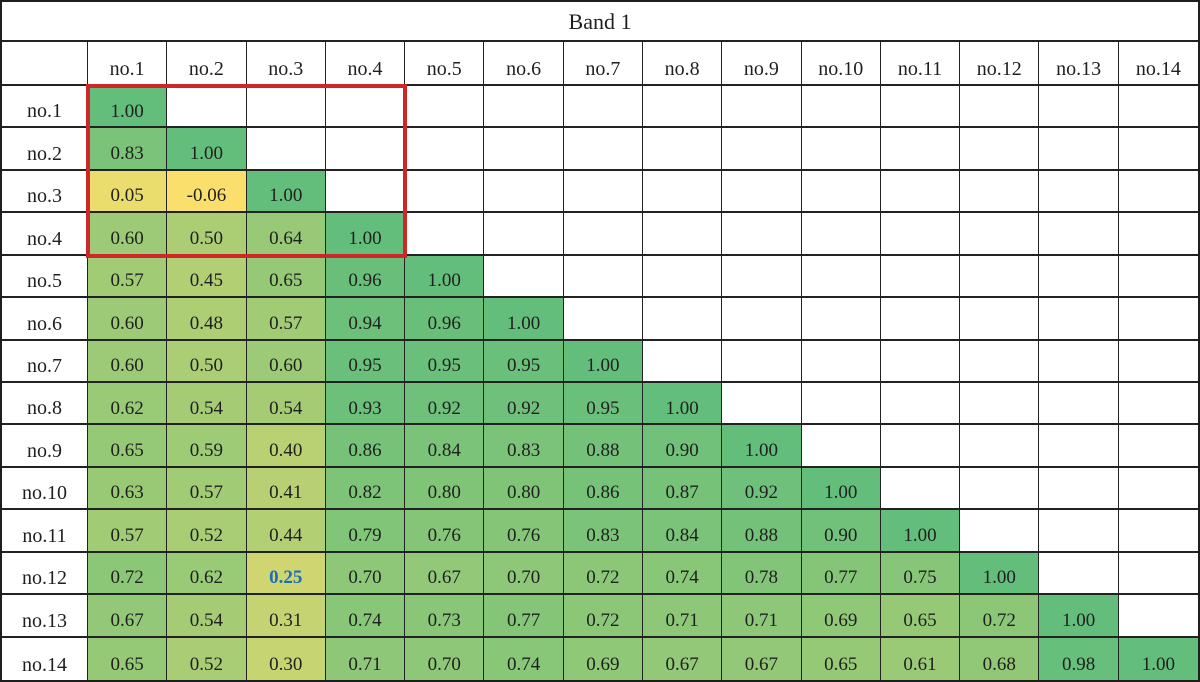 The width and height of the screenshot is (1200, 682). I want to click on matrix-cell: 0.60, so click(128, 234).